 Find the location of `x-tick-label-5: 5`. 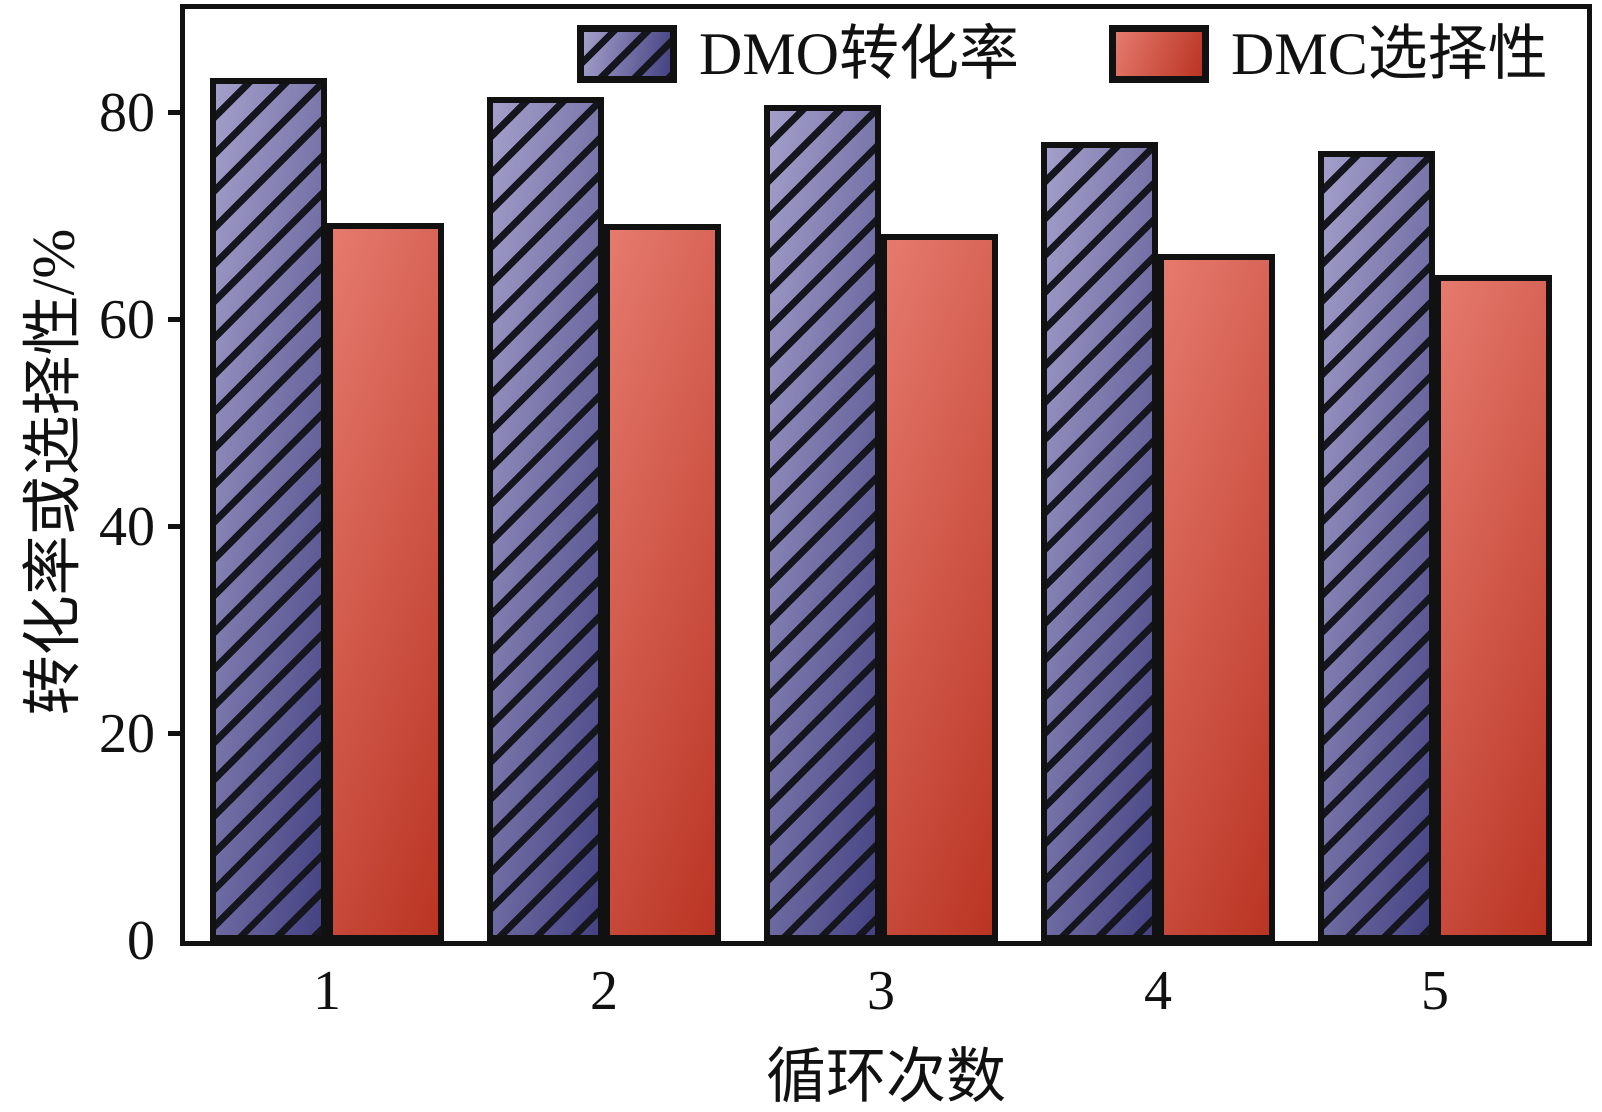

x-tick-label-5: 5 is located at coordinates (1435, 991).